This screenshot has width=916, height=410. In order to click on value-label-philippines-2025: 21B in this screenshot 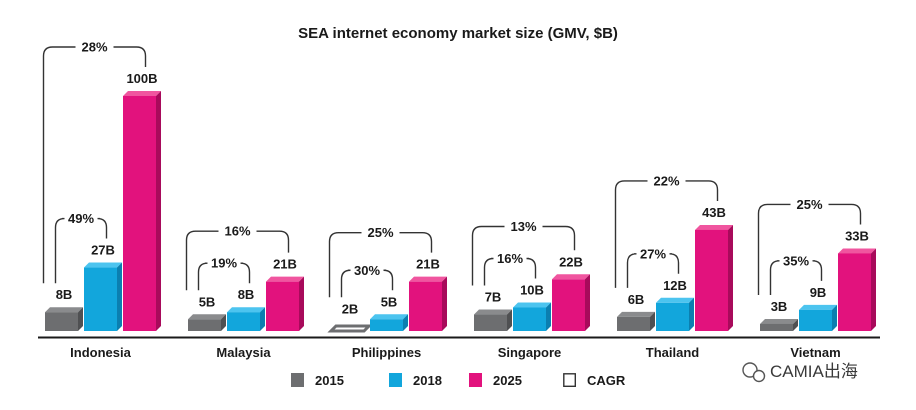, I will do `click(428, 264)`.